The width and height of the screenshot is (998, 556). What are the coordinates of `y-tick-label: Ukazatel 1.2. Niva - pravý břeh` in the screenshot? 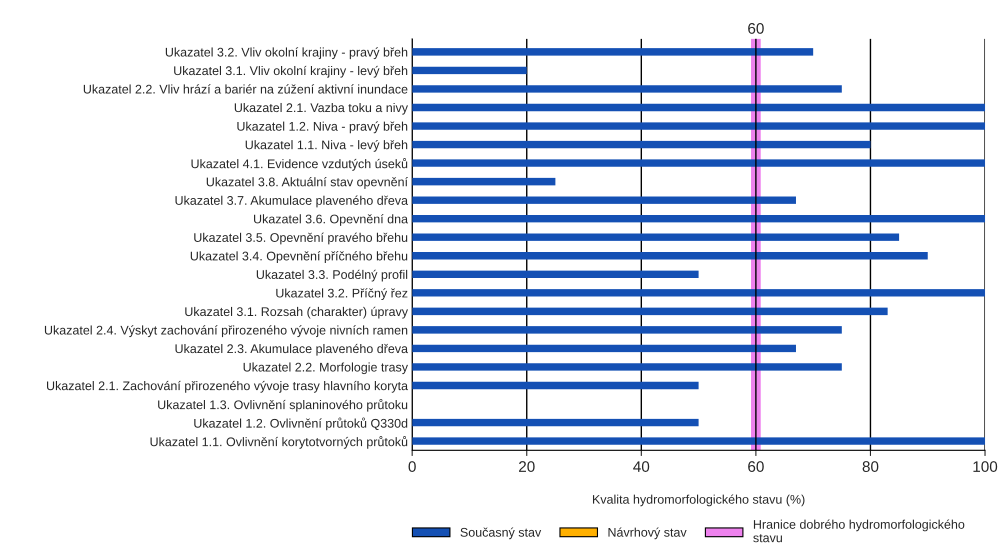 It's located at (322, 127).